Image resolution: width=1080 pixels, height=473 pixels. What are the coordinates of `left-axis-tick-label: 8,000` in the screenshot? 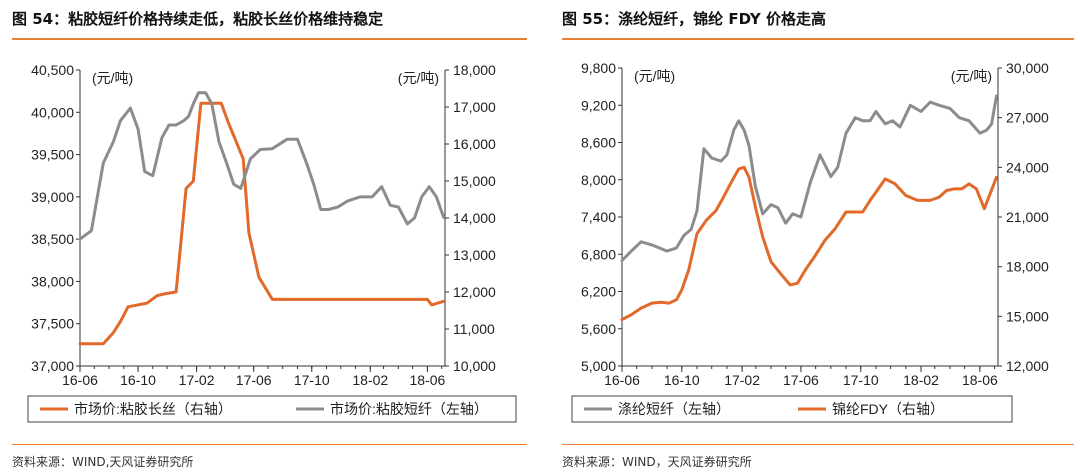 It's located at (598, 180).